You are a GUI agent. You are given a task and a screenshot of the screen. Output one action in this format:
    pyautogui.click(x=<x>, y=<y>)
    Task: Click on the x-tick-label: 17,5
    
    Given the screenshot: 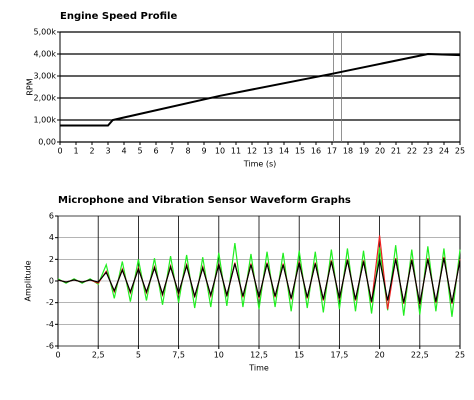 What is the action you would take?
    pyautogui.click(x=339, y=355)
    